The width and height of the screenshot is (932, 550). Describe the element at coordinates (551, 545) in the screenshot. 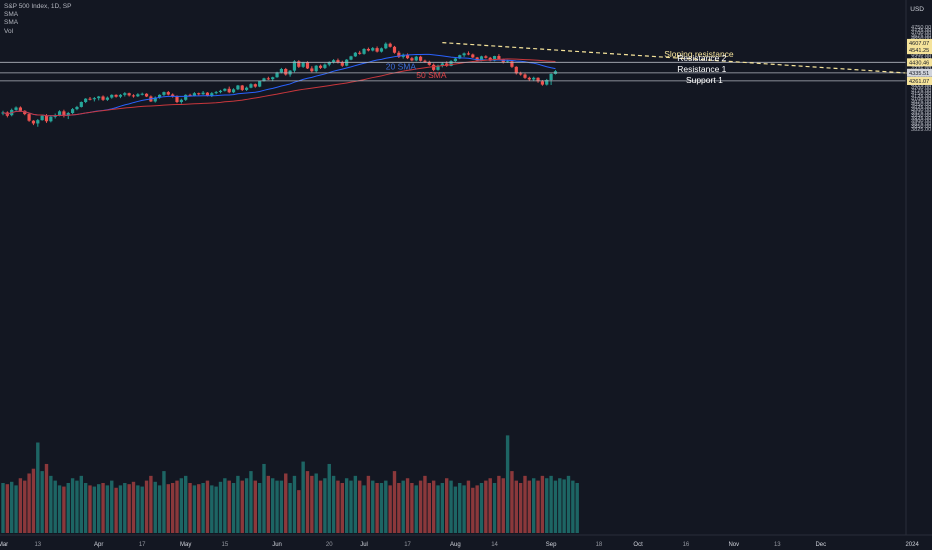

I see `time-tick-label: Sep` at that location.